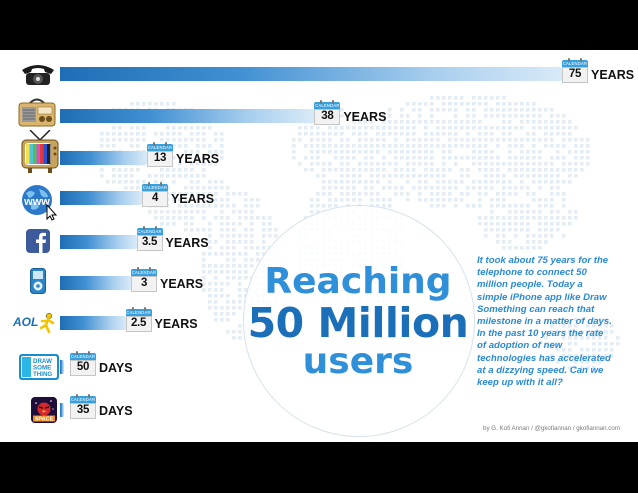  I want to click on calendar-badge: CALENDAR 3, so click(144, 279).